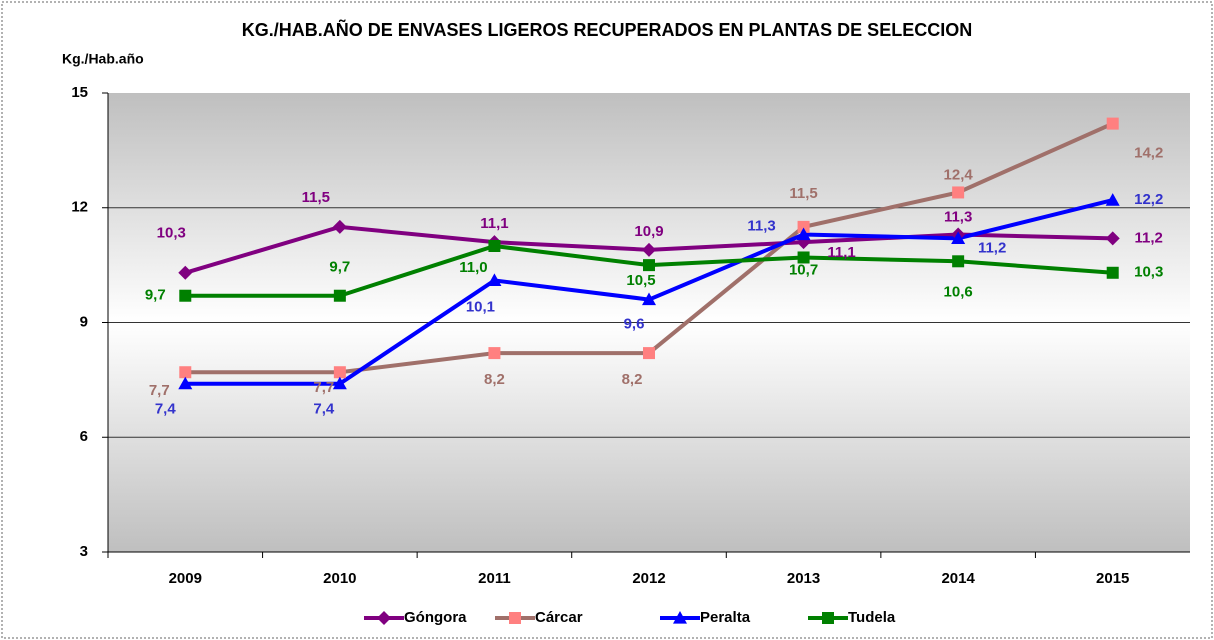 This screenshot has width=1214, height=640. What do you see at coordinates (79, 207) in the screenshot?
I see `y-tick-label: 12` at bounding box center [79, 207].